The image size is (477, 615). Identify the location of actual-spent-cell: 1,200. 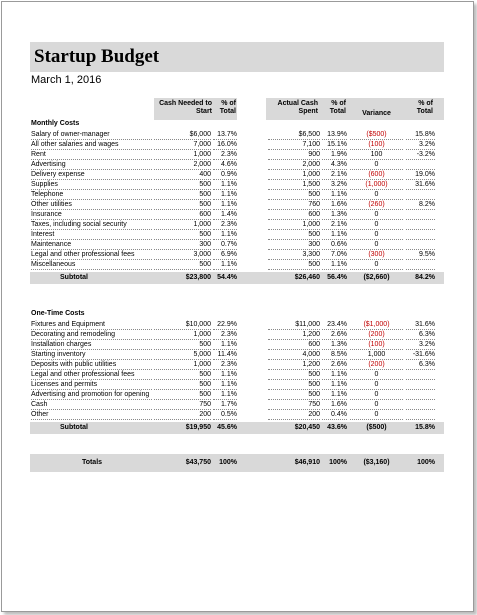
(294, 335).